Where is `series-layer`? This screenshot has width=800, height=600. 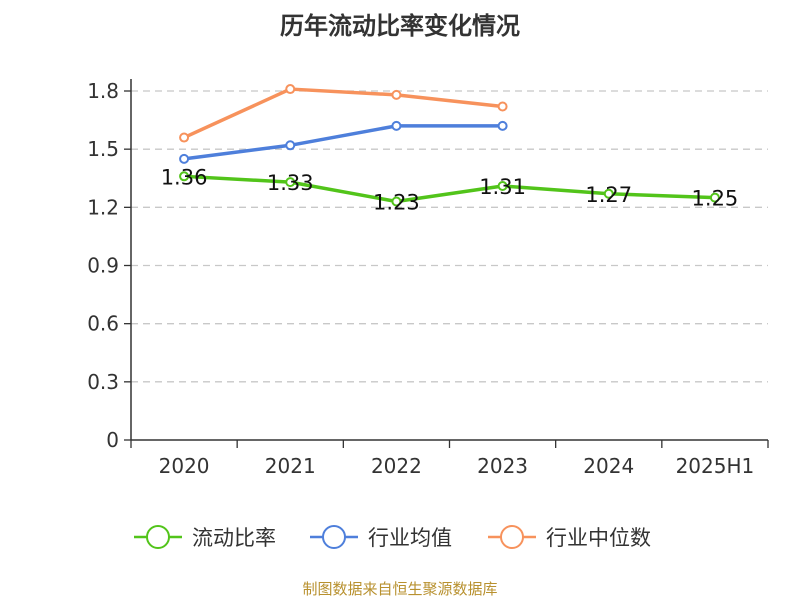
series-layer is located at coordinates (449, 145).